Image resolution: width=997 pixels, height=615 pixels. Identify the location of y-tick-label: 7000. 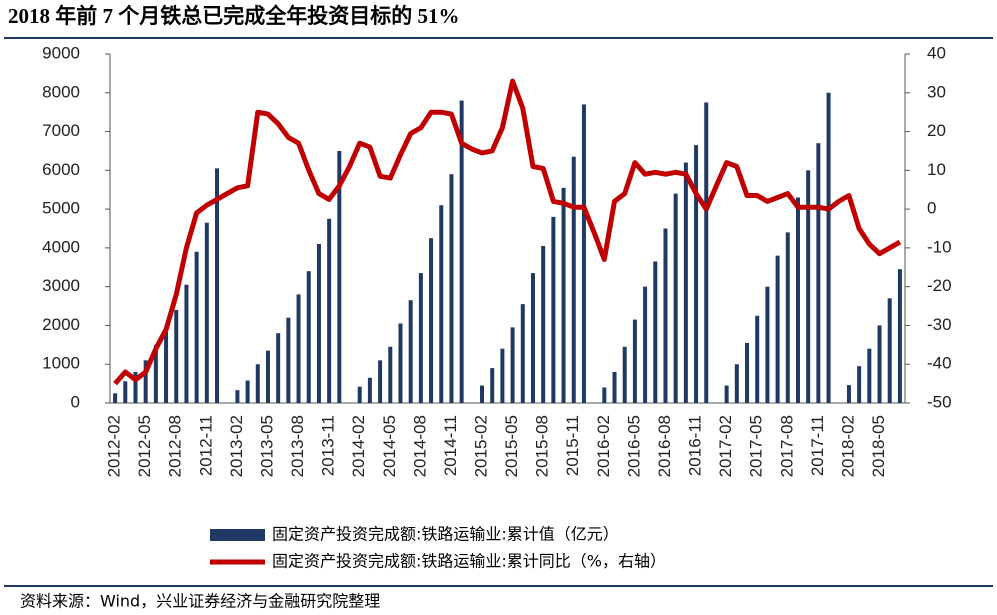
(61, 130).